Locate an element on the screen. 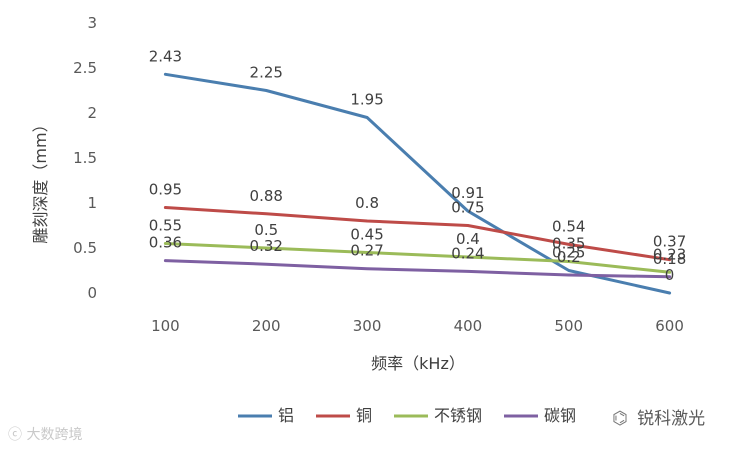 The image size is (753, 451). data-label: 0.75 is located at coordinates (467, 208).